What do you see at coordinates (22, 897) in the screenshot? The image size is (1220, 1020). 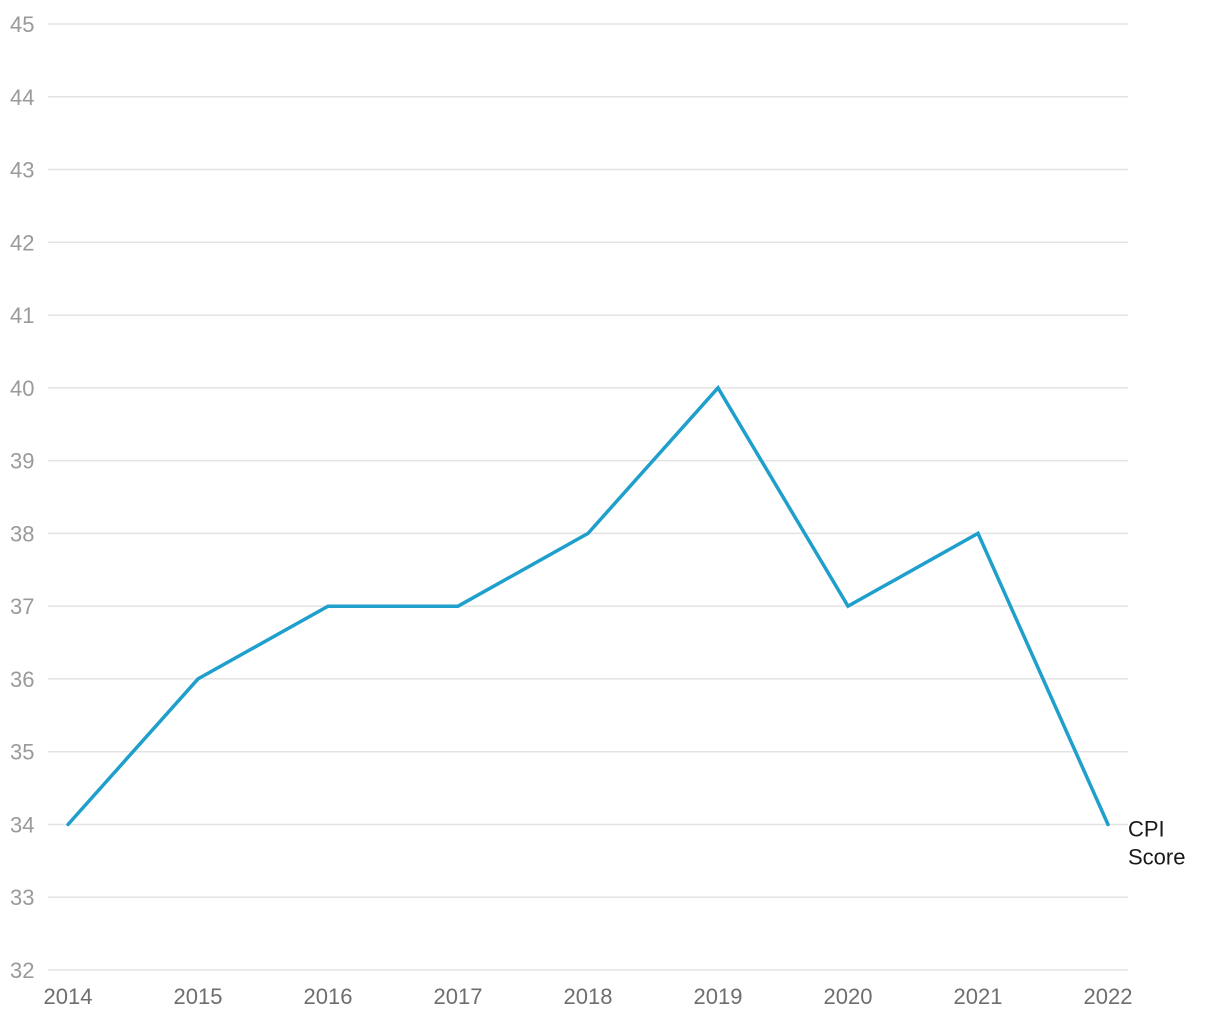 I see `y-tick-label: 33` at bounding box center [22, 897].